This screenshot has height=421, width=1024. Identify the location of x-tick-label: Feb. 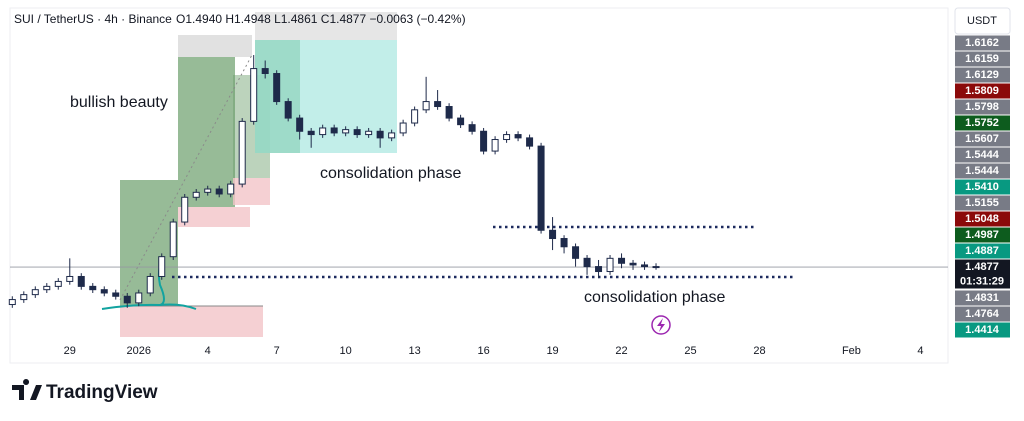
(851, 351).